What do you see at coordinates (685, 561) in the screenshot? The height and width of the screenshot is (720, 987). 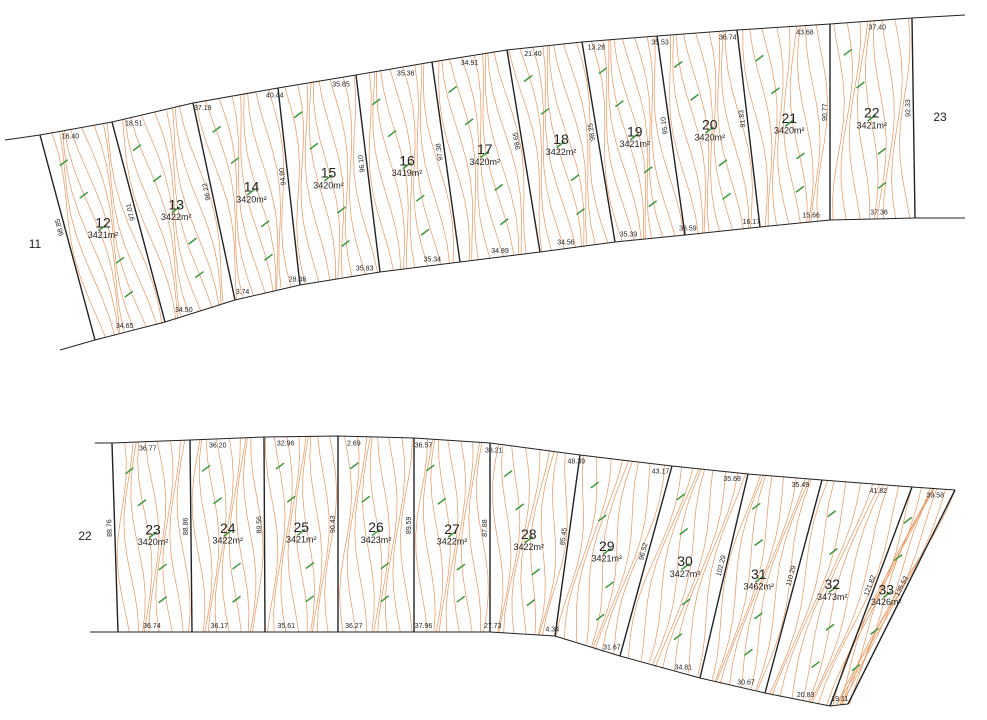 I see `lot-number: 30` at bounding box center [685, 561].